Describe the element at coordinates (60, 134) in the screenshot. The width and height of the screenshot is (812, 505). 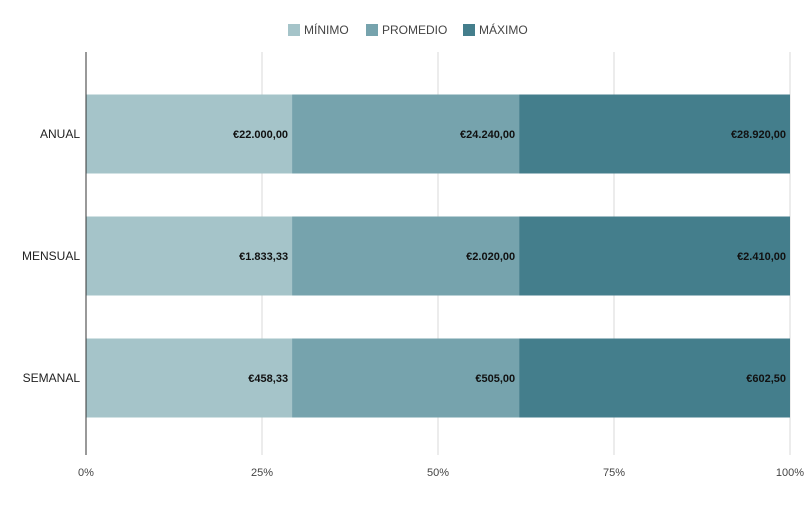
I see `category-label: ANUAL` at that location.